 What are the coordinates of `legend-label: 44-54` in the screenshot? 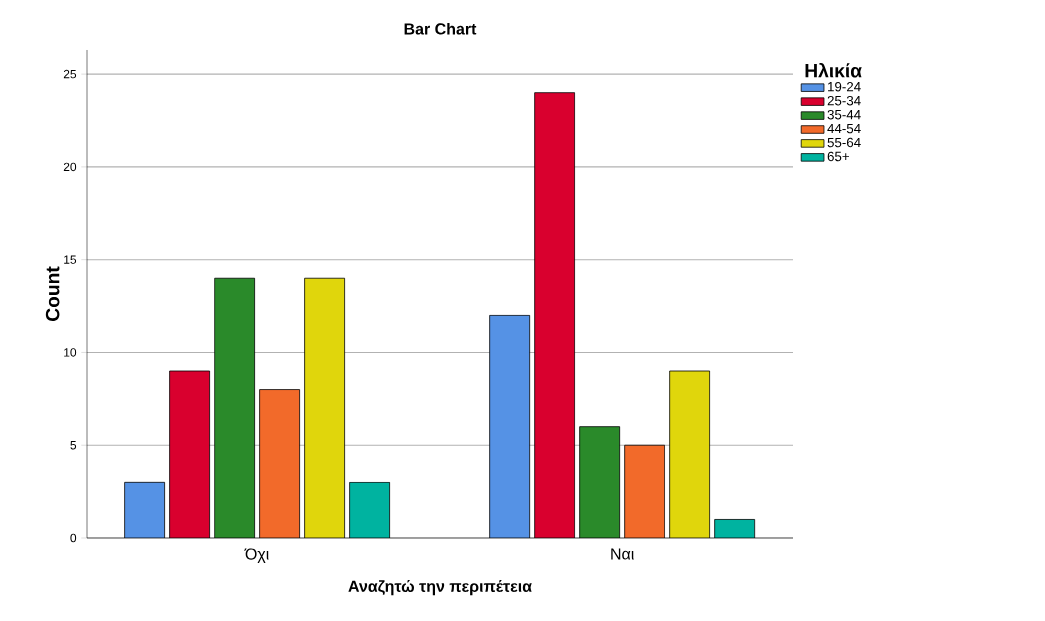 It's located at (844, 128).